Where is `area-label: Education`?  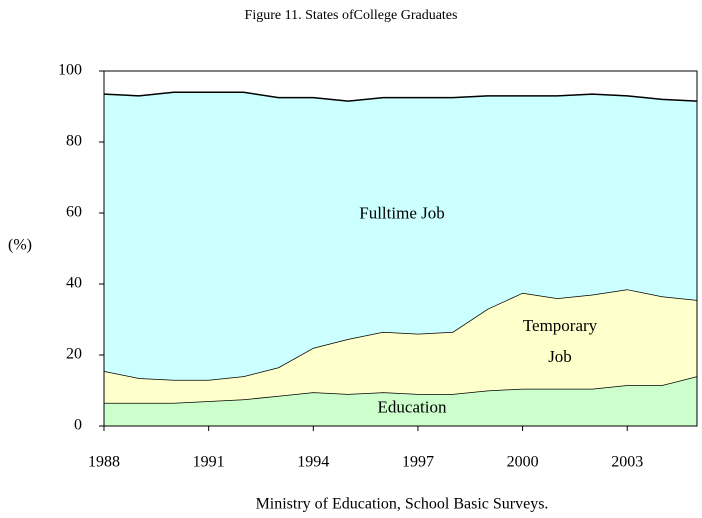 area-label: Education is located at coordinates (412, 407).